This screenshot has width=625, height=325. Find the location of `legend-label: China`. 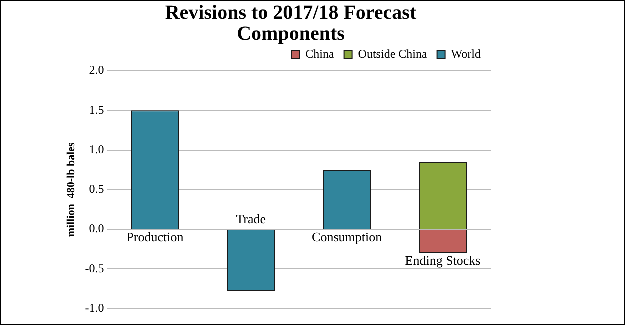

legend-label: China is located at coordinates (320, 54).